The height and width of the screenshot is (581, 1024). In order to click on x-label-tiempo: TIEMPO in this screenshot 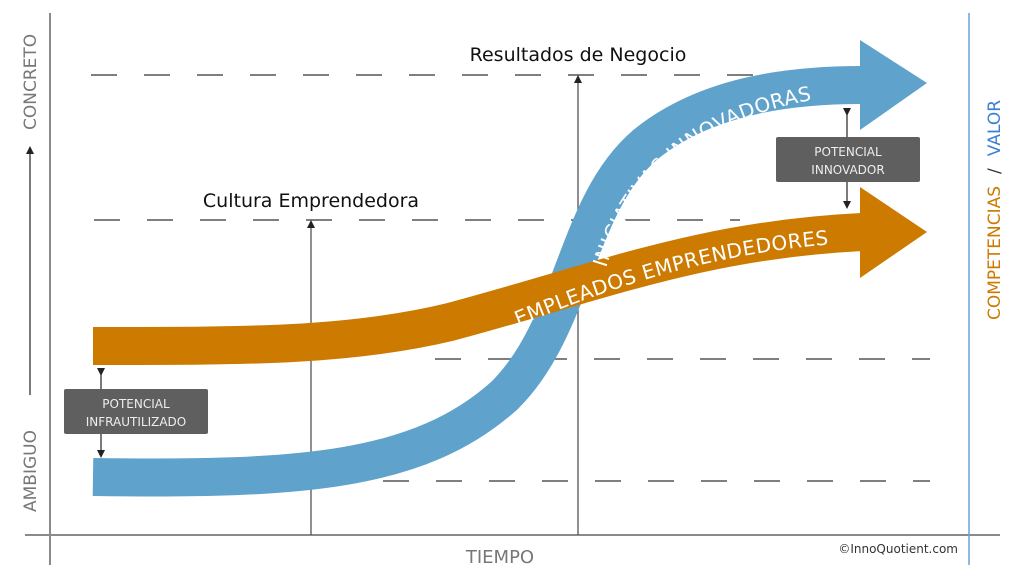, I will do `click(499, 557)`.